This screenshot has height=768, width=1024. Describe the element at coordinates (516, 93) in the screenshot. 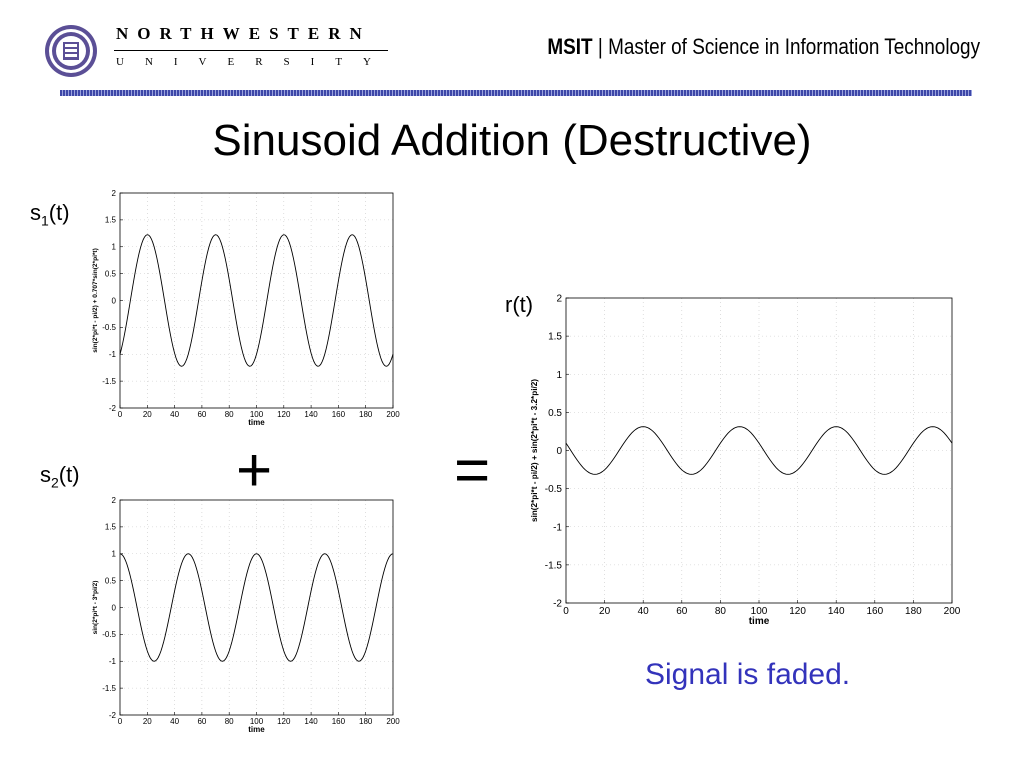

I see `header-divider` at that location.